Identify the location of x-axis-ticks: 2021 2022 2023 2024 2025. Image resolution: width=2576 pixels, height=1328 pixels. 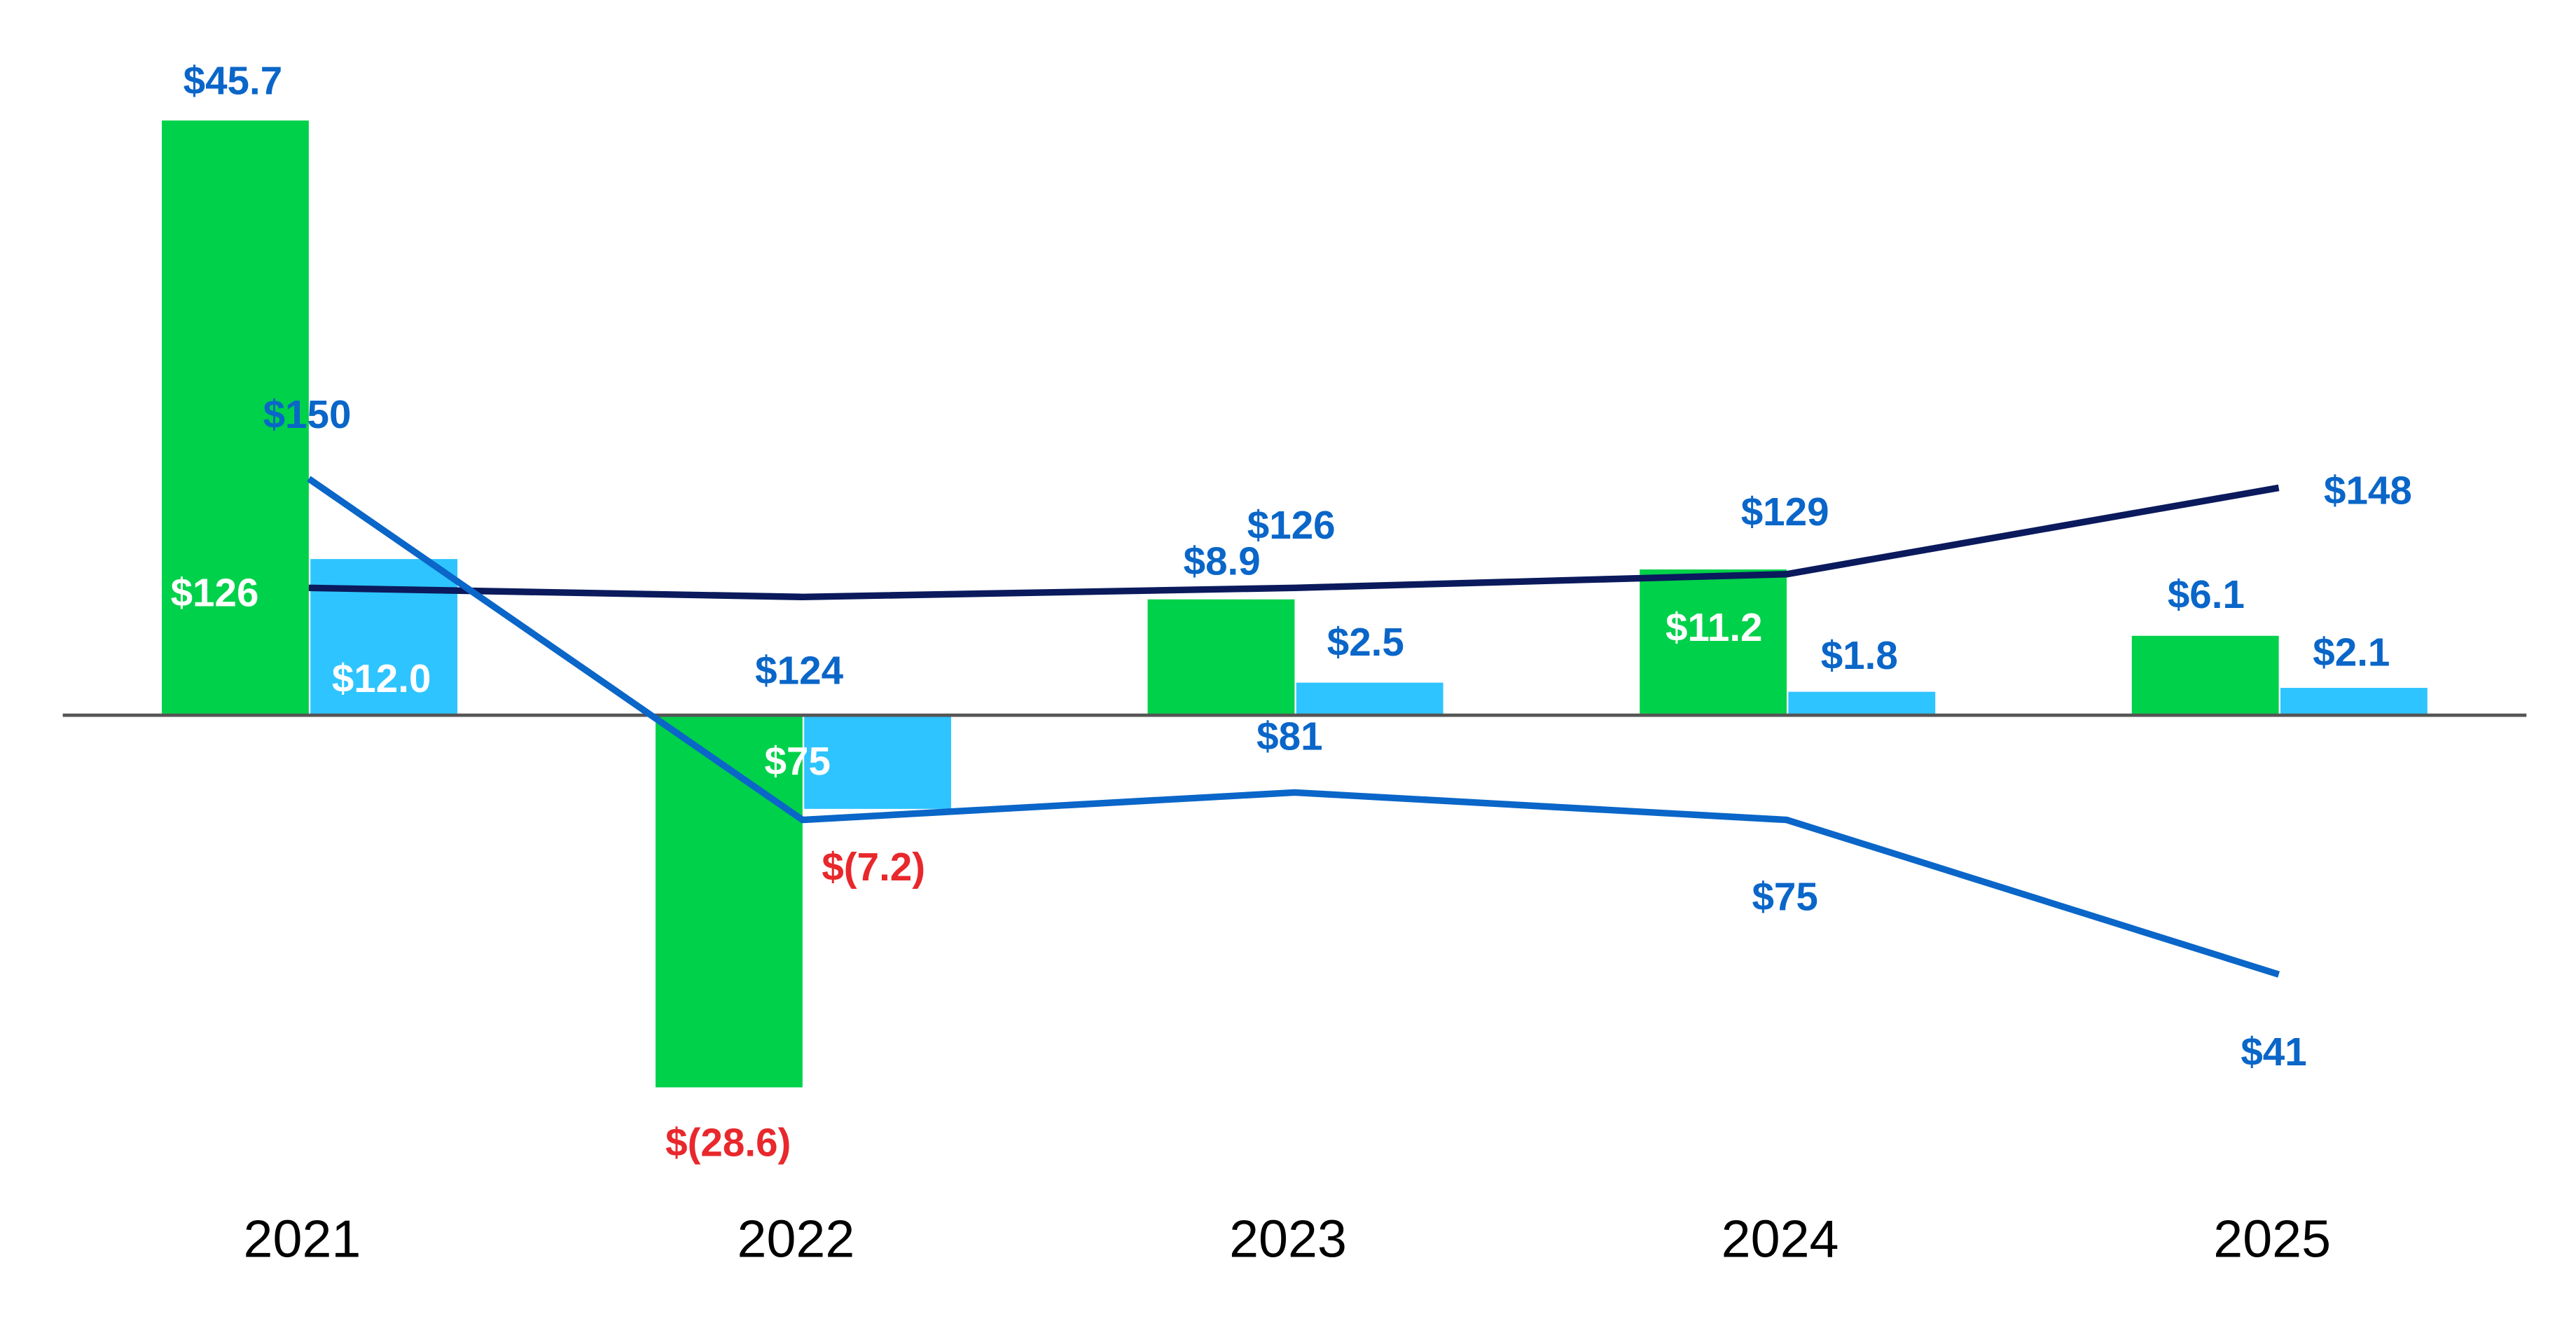
(1288, 1238).